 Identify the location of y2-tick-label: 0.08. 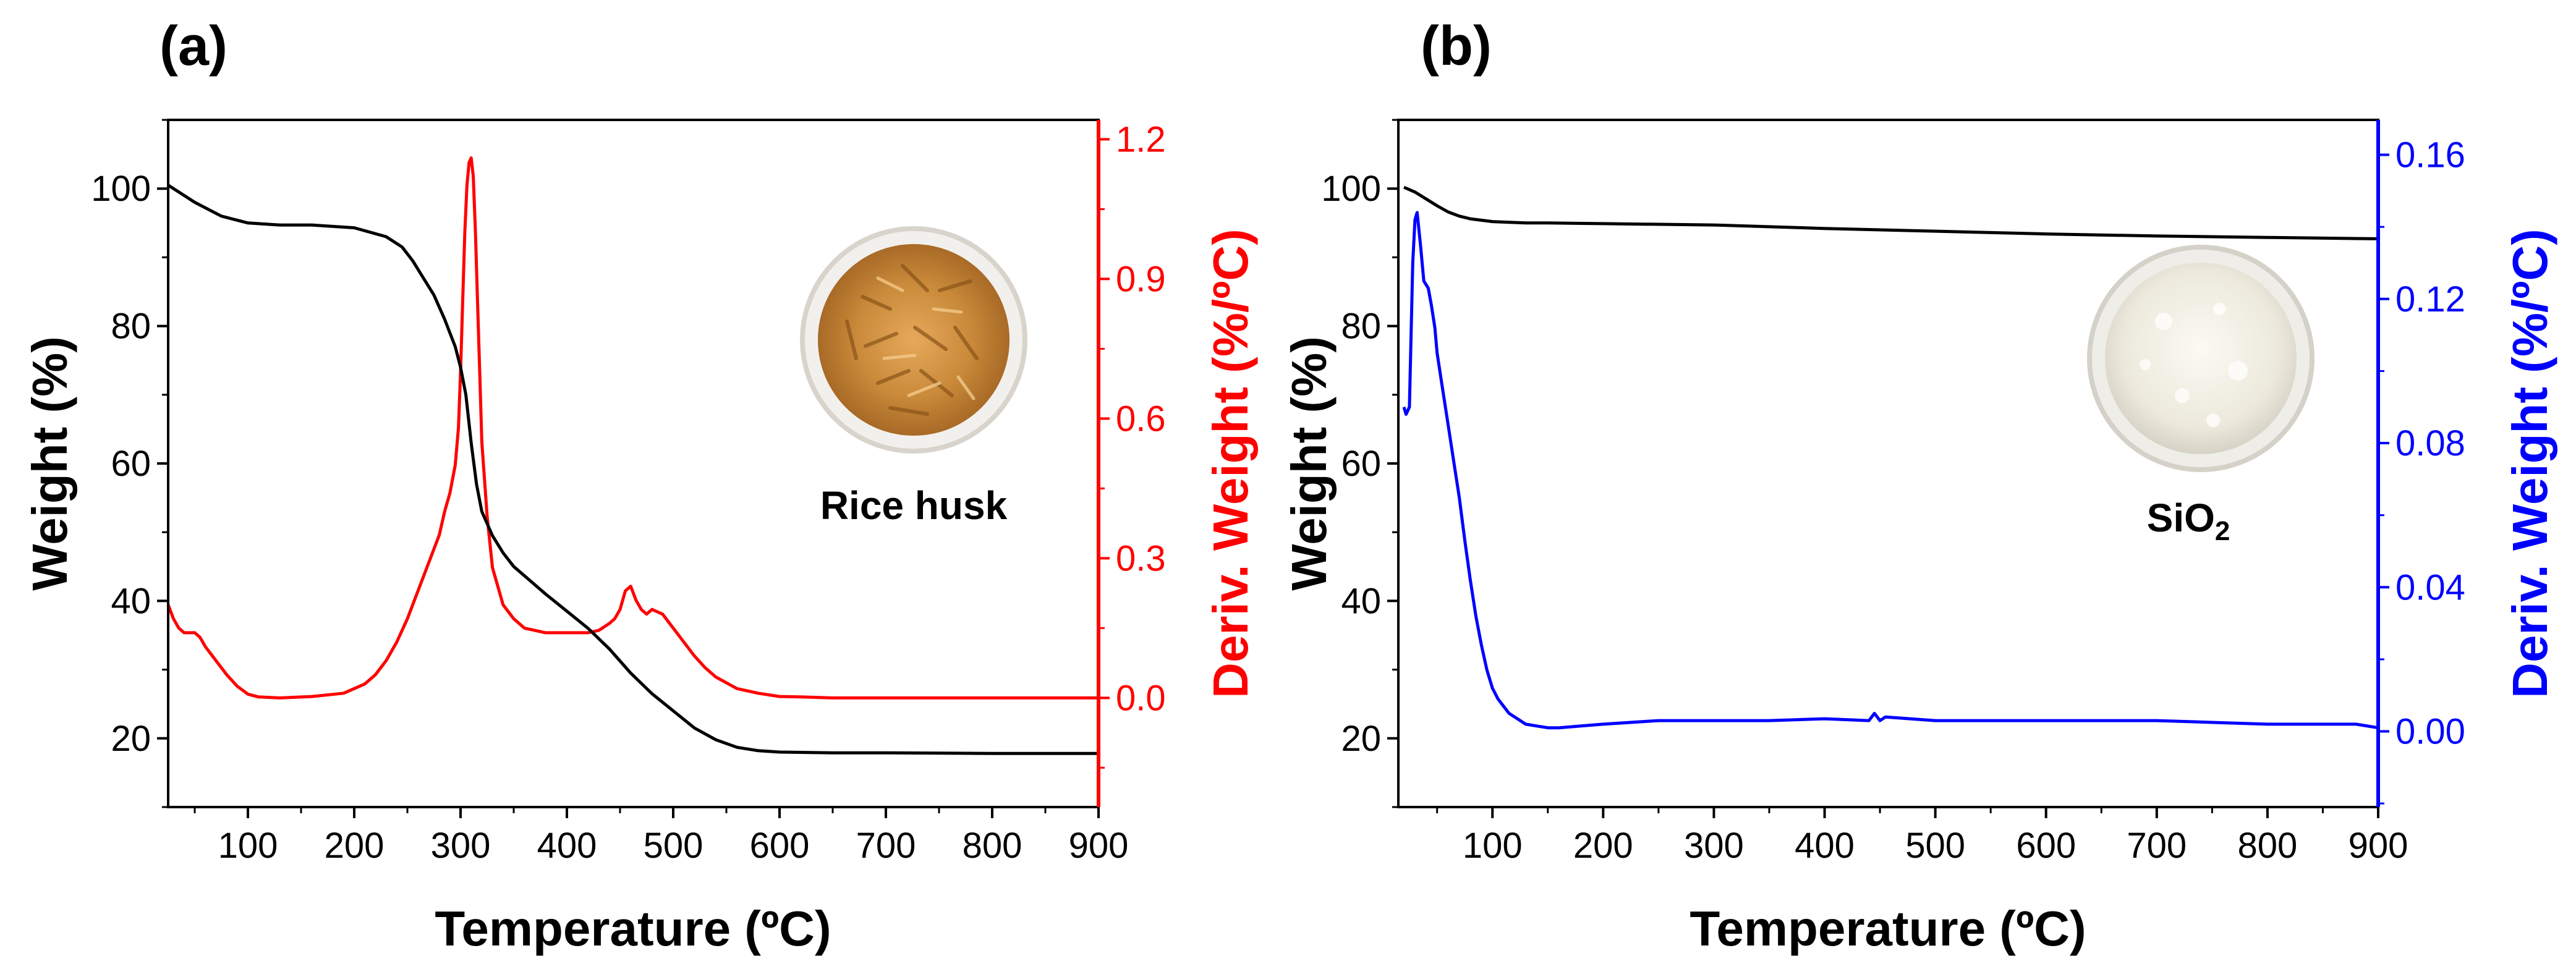
(2430, 443).